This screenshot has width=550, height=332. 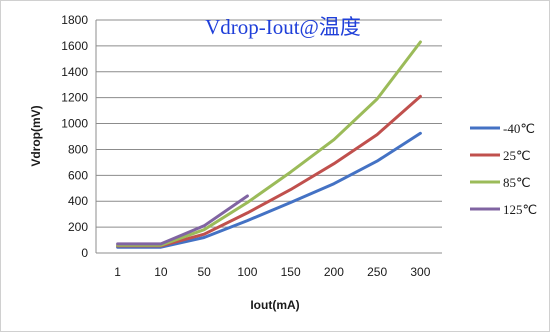 What do you see at coordinates (204, 272) in the screenshot?
I see `x-tick-label: 50` at bounding box center [204, 272].